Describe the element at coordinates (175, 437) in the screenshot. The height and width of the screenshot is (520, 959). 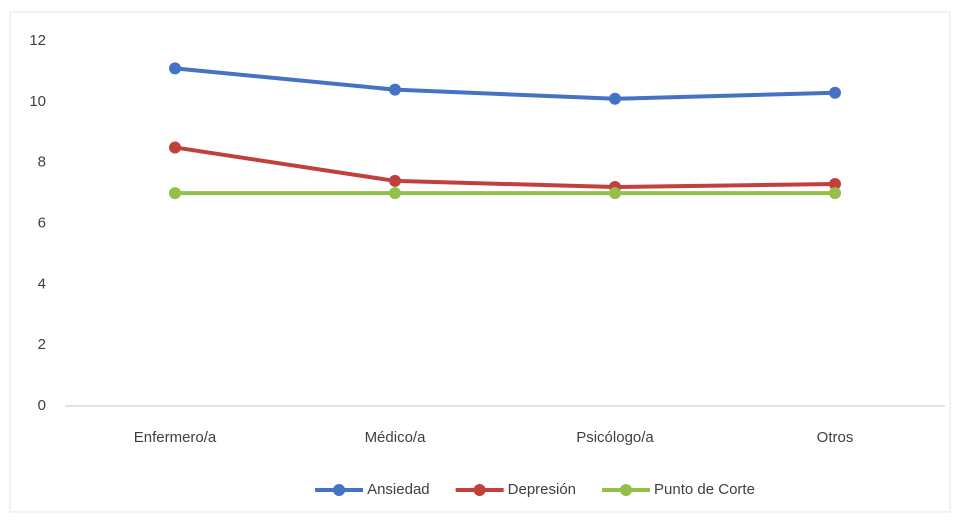
I see `x-tick-label: Enfermero/a` at that location.